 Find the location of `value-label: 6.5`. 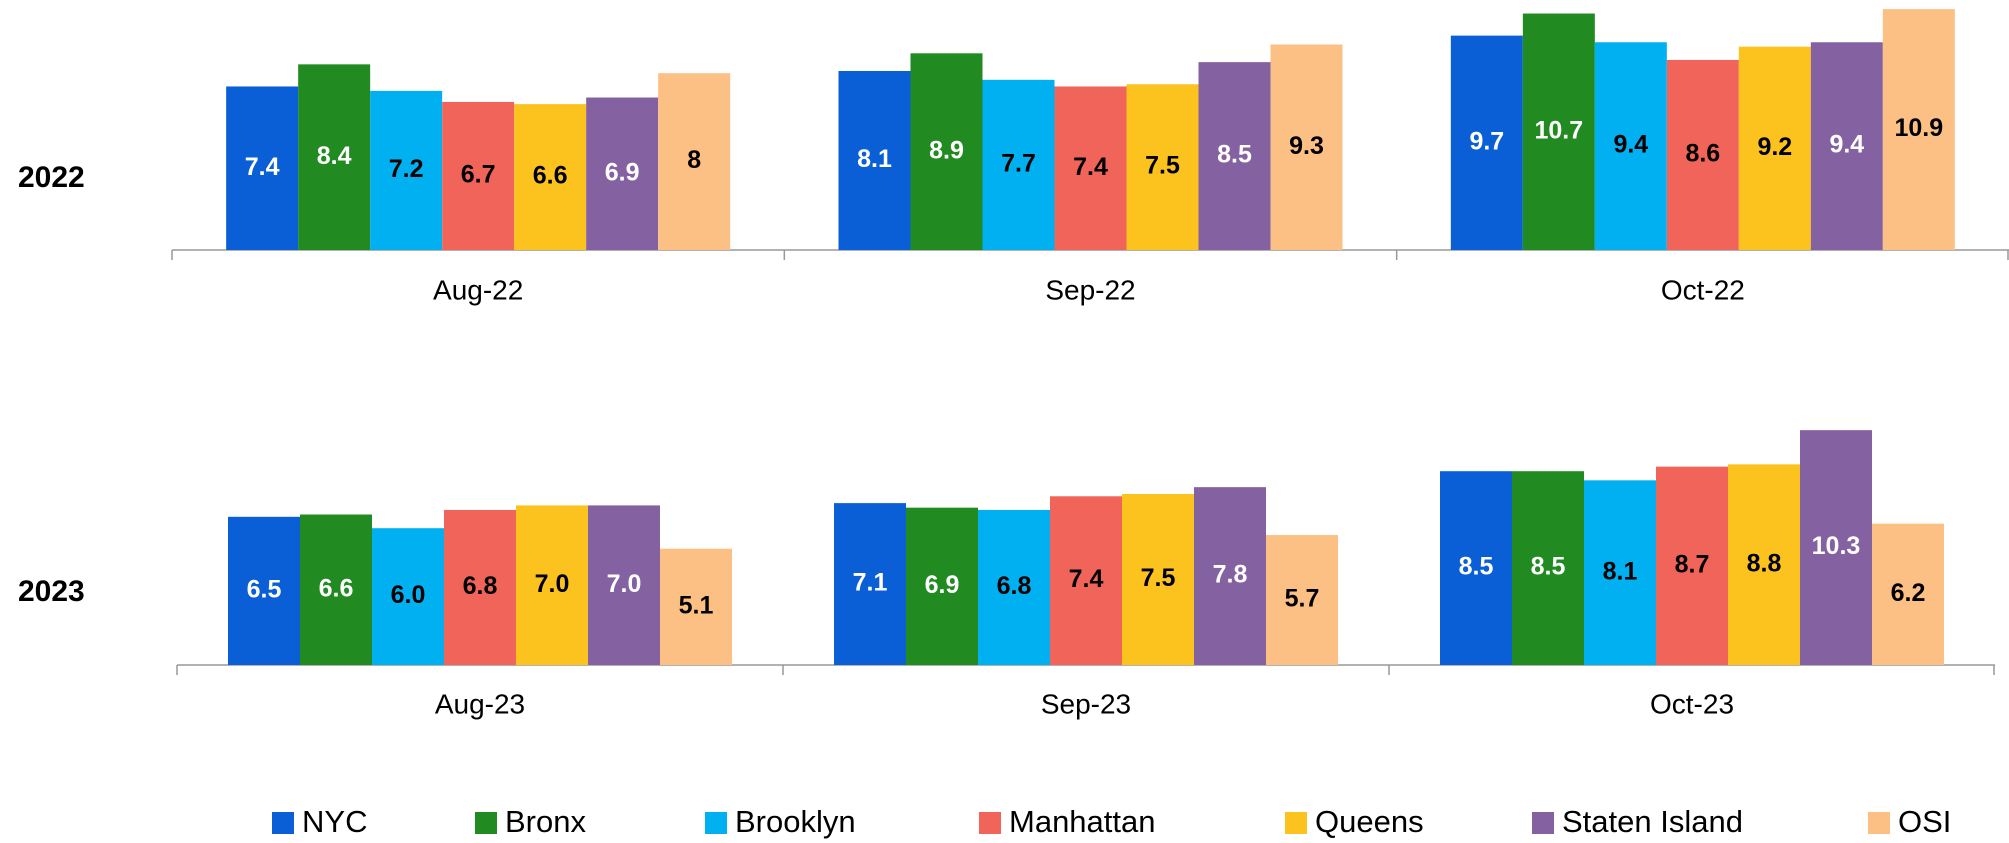

value-label: 6.5 is located at coordinates (264, 590).